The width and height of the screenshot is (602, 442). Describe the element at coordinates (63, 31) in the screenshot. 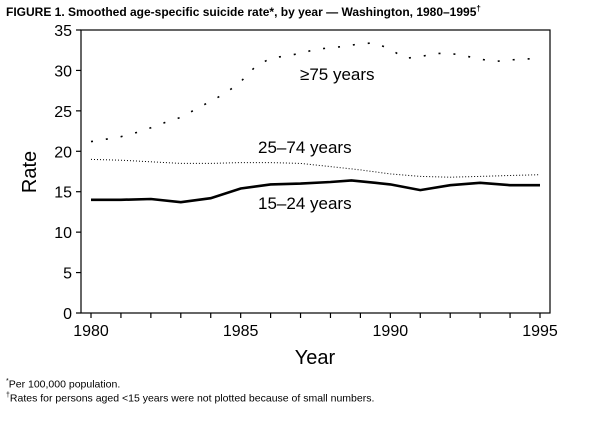

I see `y-tick-label: 35` at that location.